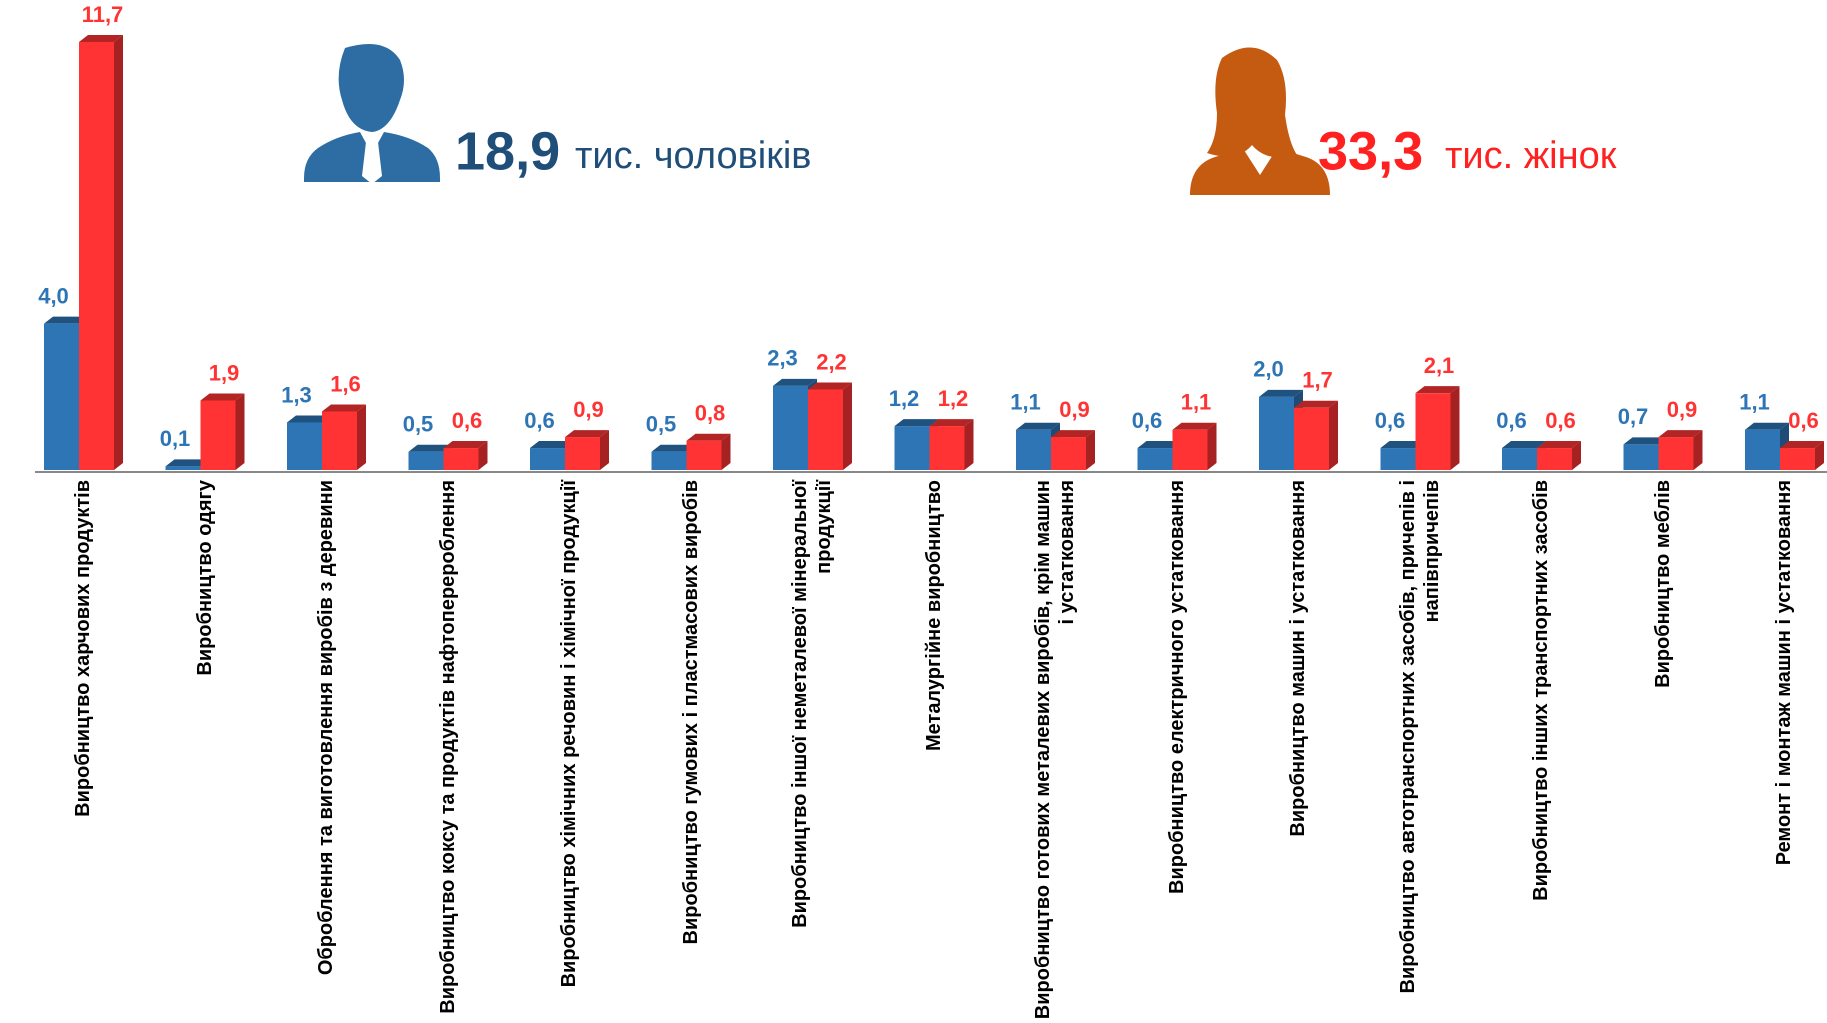 The width and height of the screenshot is (1827, 1023). I want to click on total-value: 33,3, so click(1370, 151).